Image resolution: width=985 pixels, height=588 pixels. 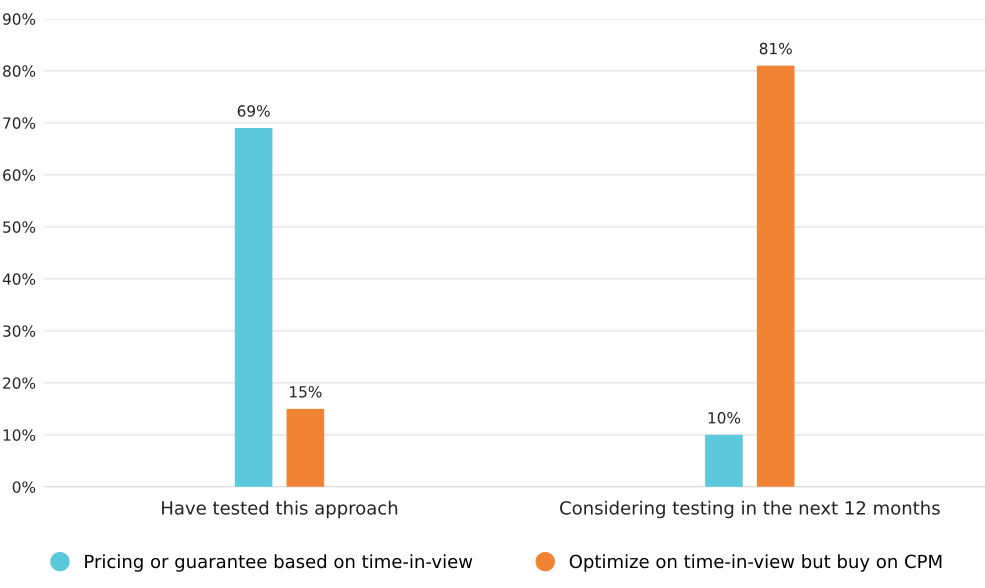 What do you see at coordinates (254, 111) in the screenshot?
I see `data-label: 69%` at bounding box center [254, 111].